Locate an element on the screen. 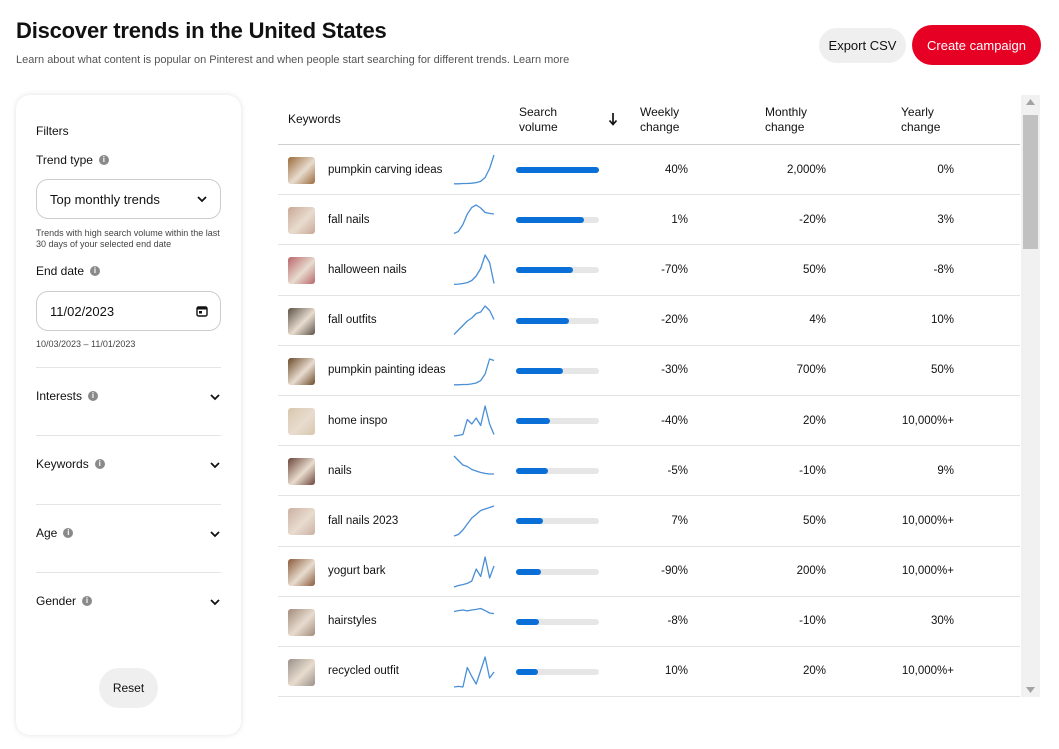  table-row: fall nails 2023 7% 50% 10,000%+ is located at coordinates (649, 521).